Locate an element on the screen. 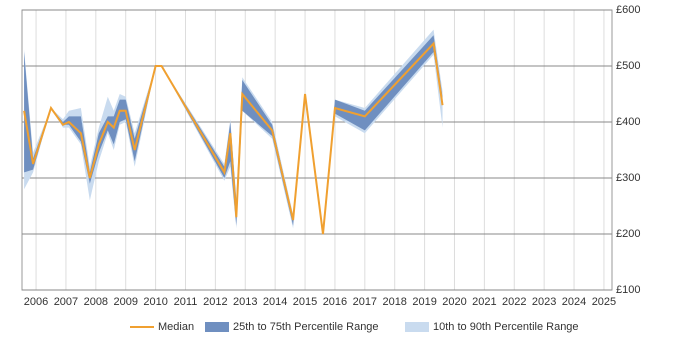 The height and width of the screenshot is (350, 700). x-tick-label: 2024 is located at coordinates (574, 302).